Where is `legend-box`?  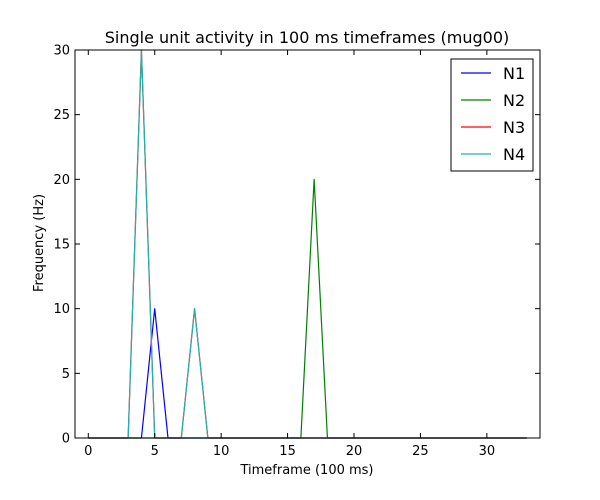
legend-box is located at coordinates (492, 115).